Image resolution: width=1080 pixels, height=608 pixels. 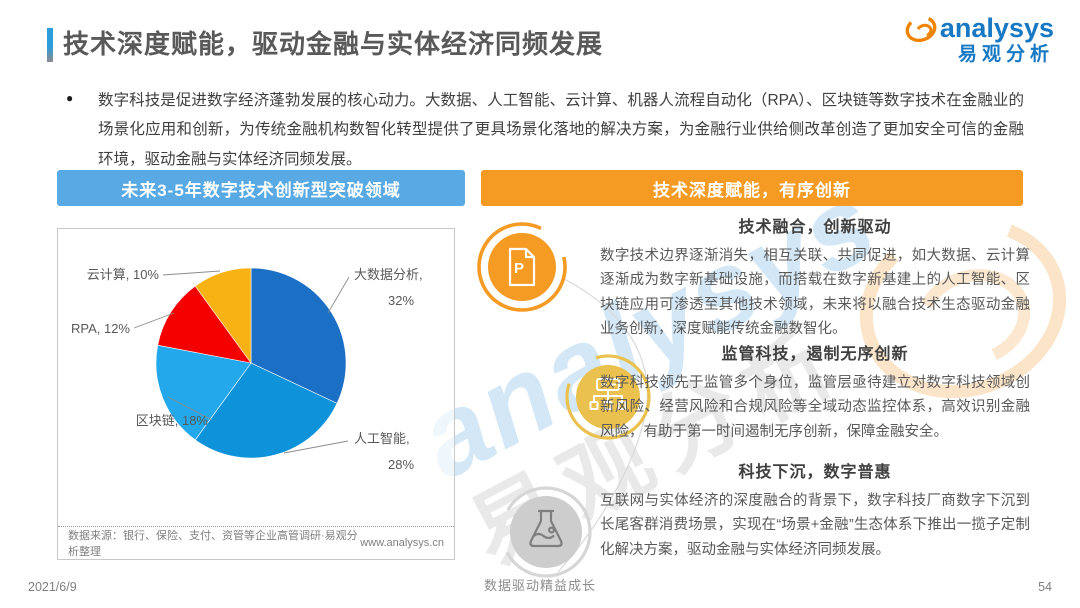 What do you see at coordinates (388, 274) in the screenshot?
I see `pie-data-label: 大数据分析,` at bounding box center [388, 274].